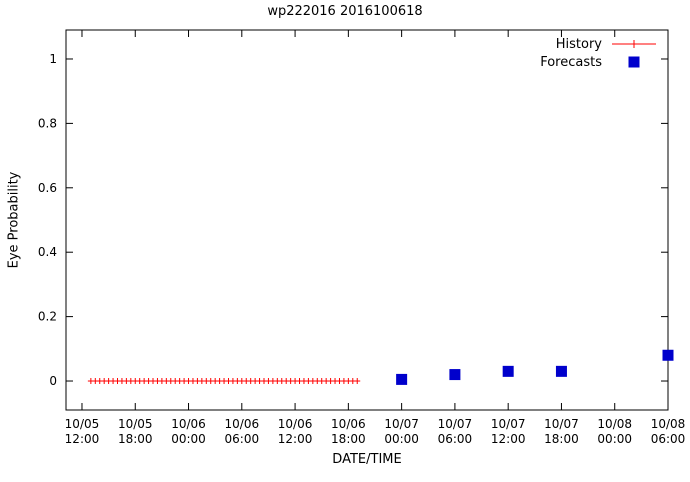 This screenshot has width=690, height=482. I want to click on y-tick-label: 0.6, so click(47, 188).